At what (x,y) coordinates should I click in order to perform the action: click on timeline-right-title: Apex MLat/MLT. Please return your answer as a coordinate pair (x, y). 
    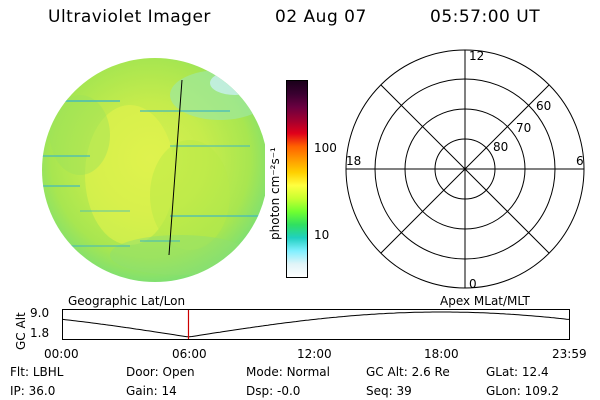
    Looking at the image, I should click on (485, 301).